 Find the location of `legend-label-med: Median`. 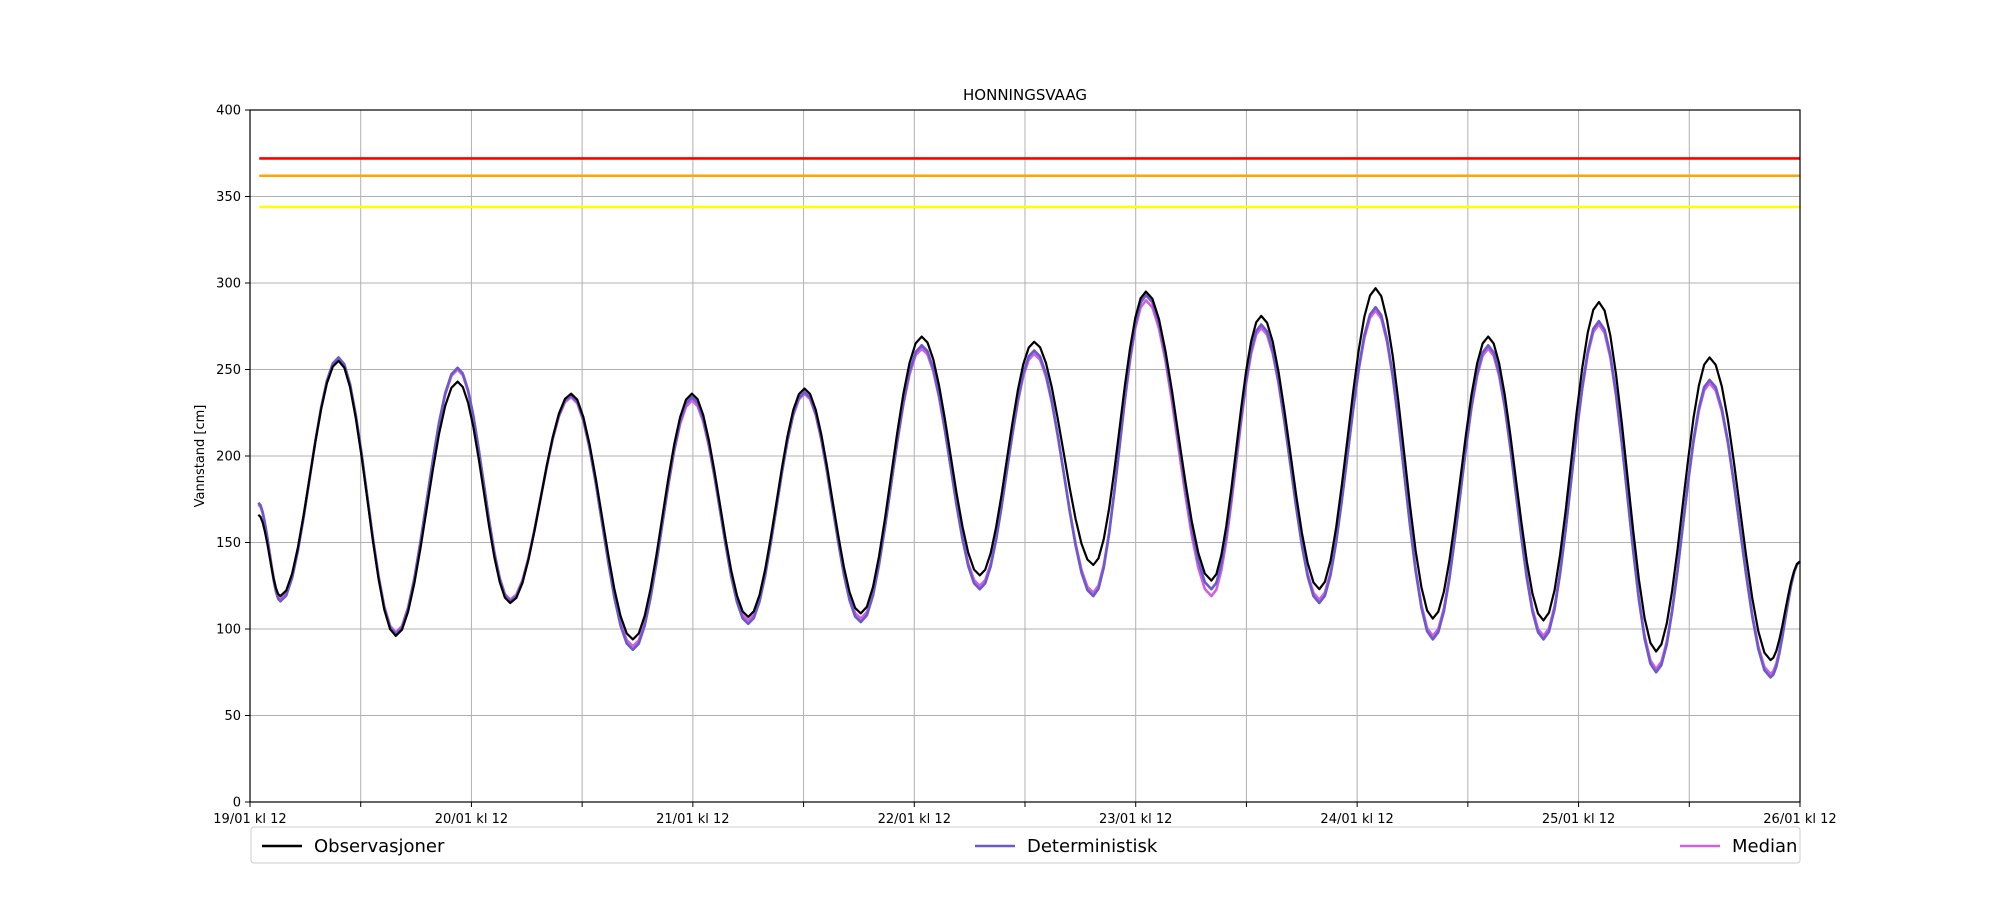

legend-label-med: Median is located at coordinates (1764, 846).